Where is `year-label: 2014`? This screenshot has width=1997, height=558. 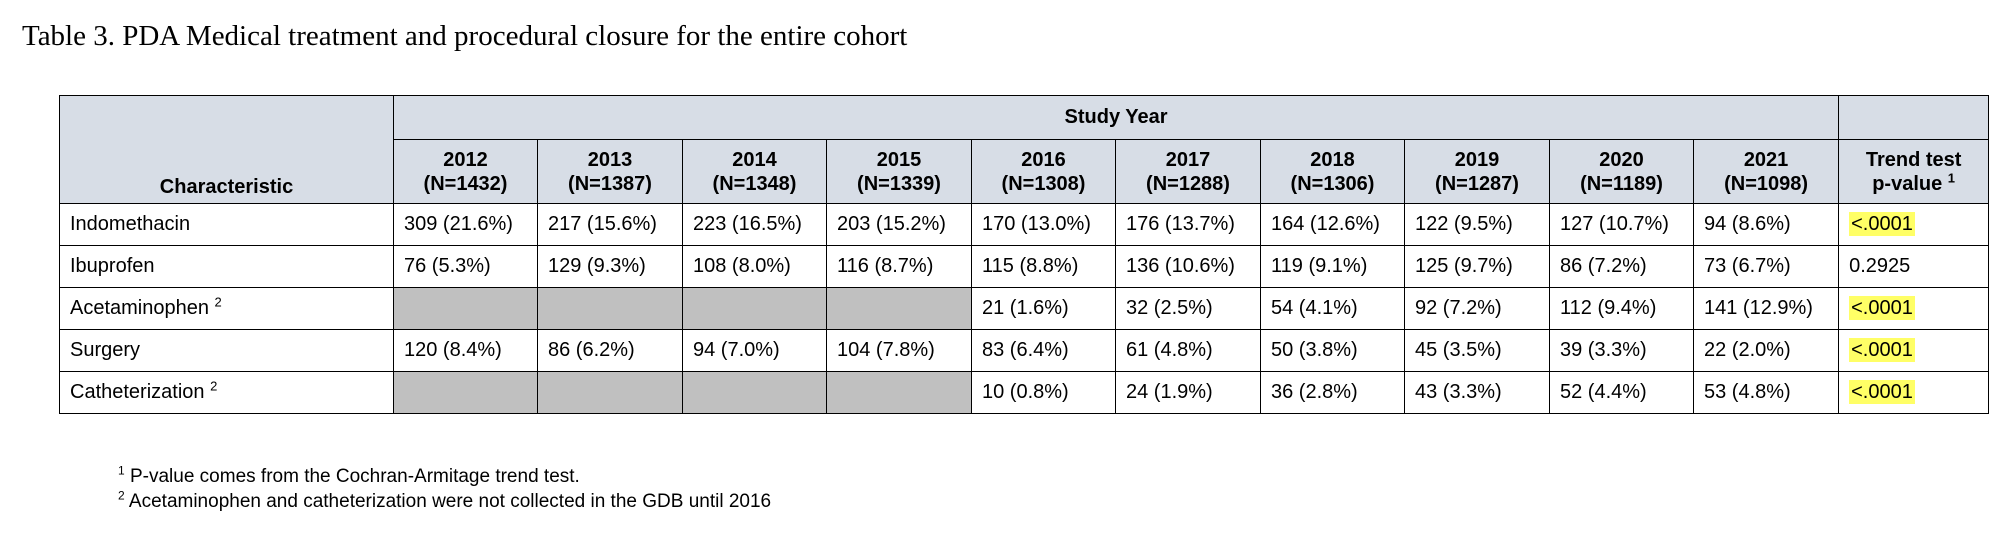 year-label: 2014 is located at coordinates (754, 159).